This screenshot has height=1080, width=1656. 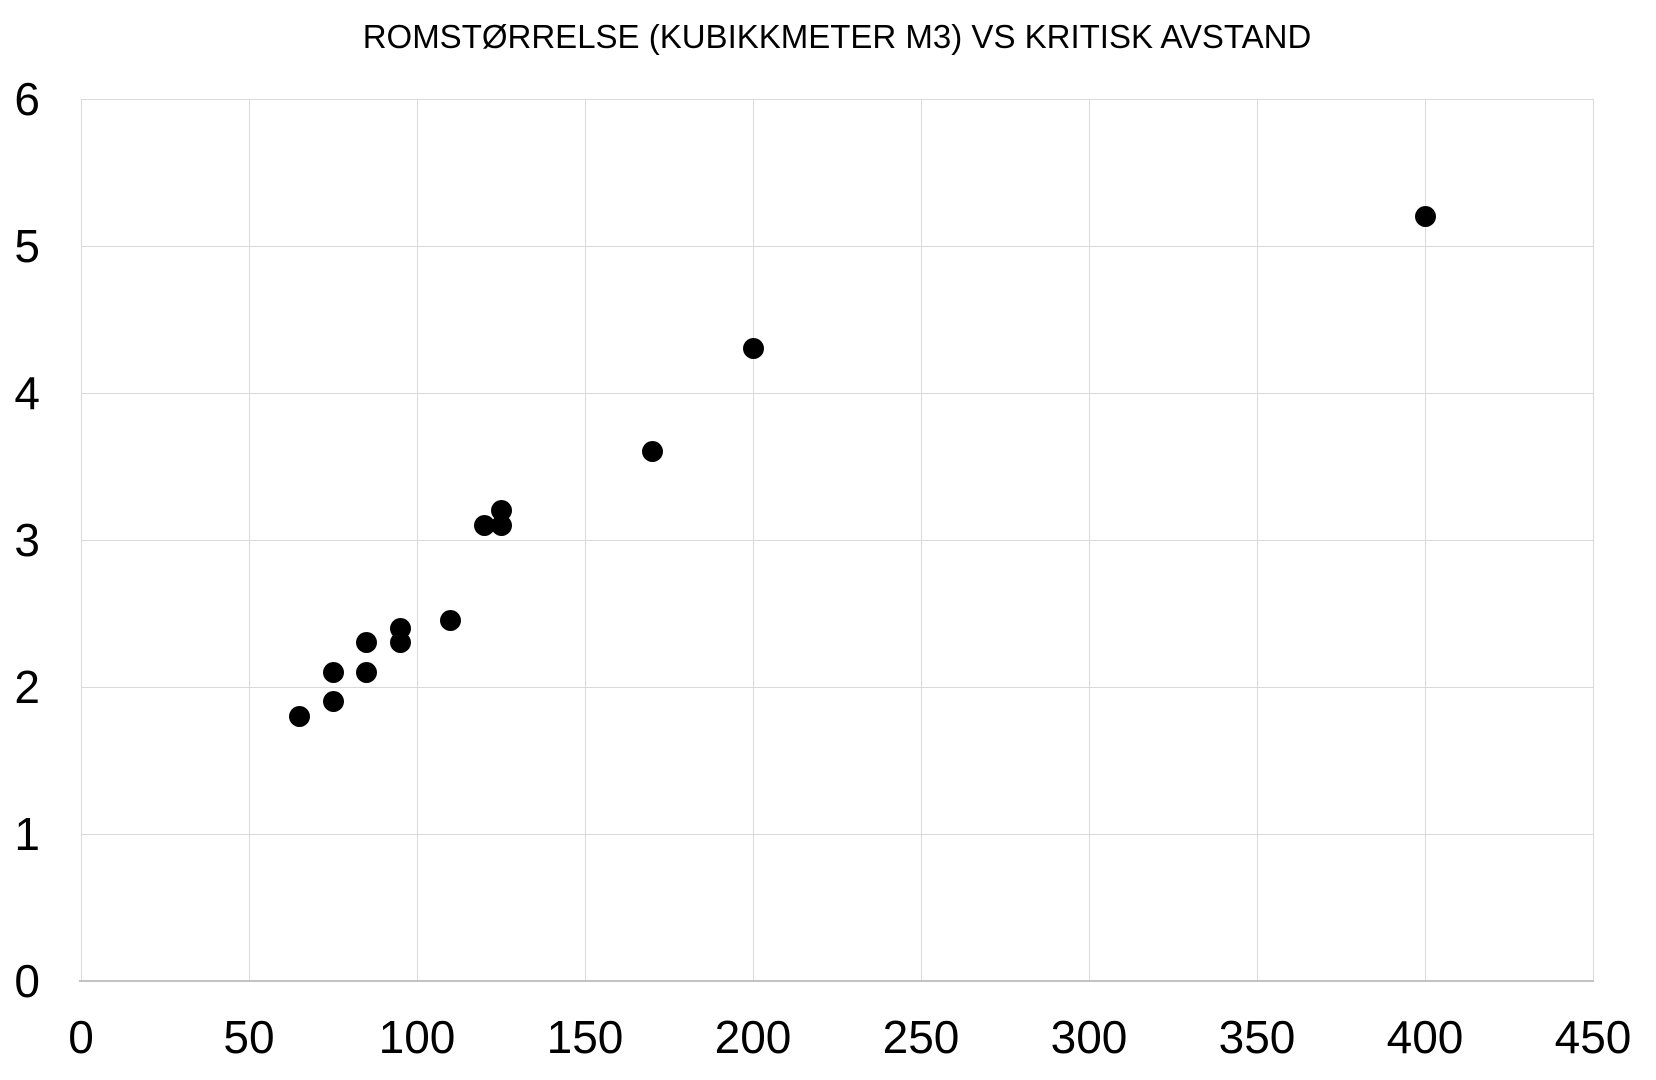 I want to click on x-axis-tick-label: 50, so click(x=249, y=1037).